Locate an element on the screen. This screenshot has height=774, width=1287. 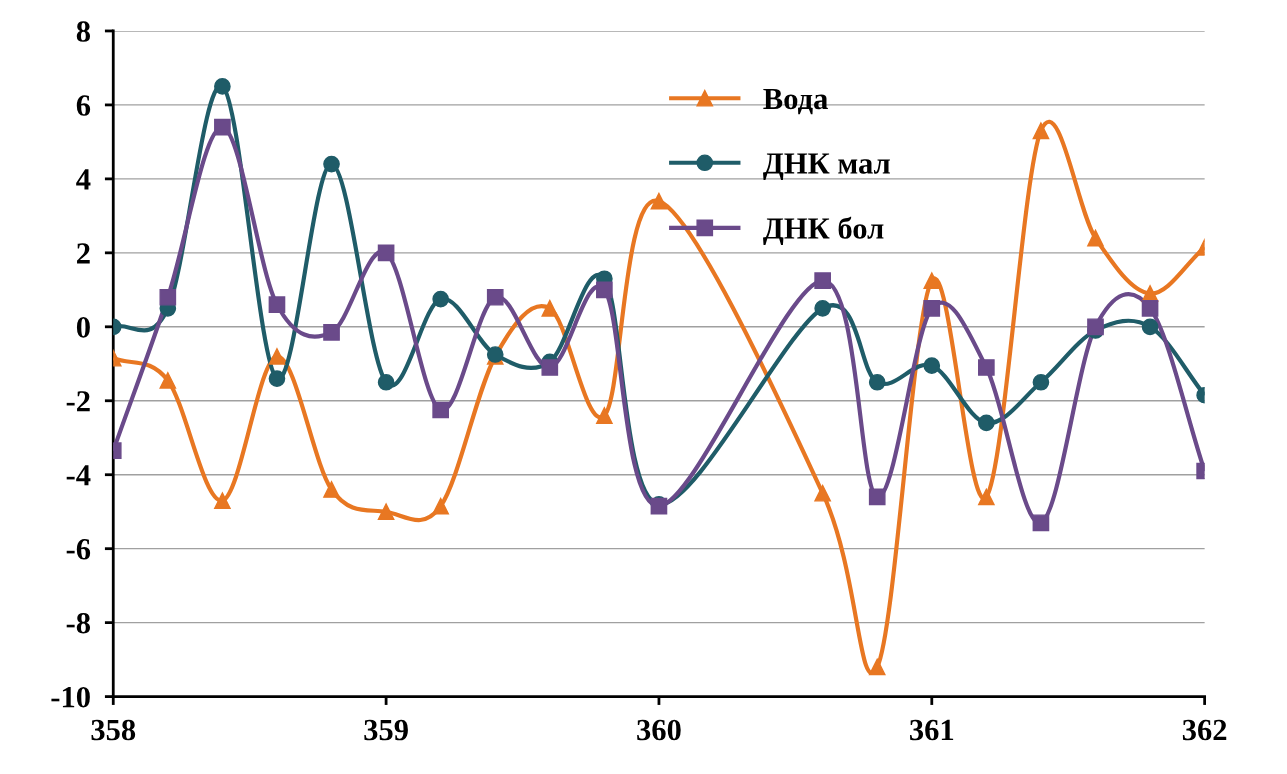
y-tick-label: 6 is located at coordinates (83, 105).